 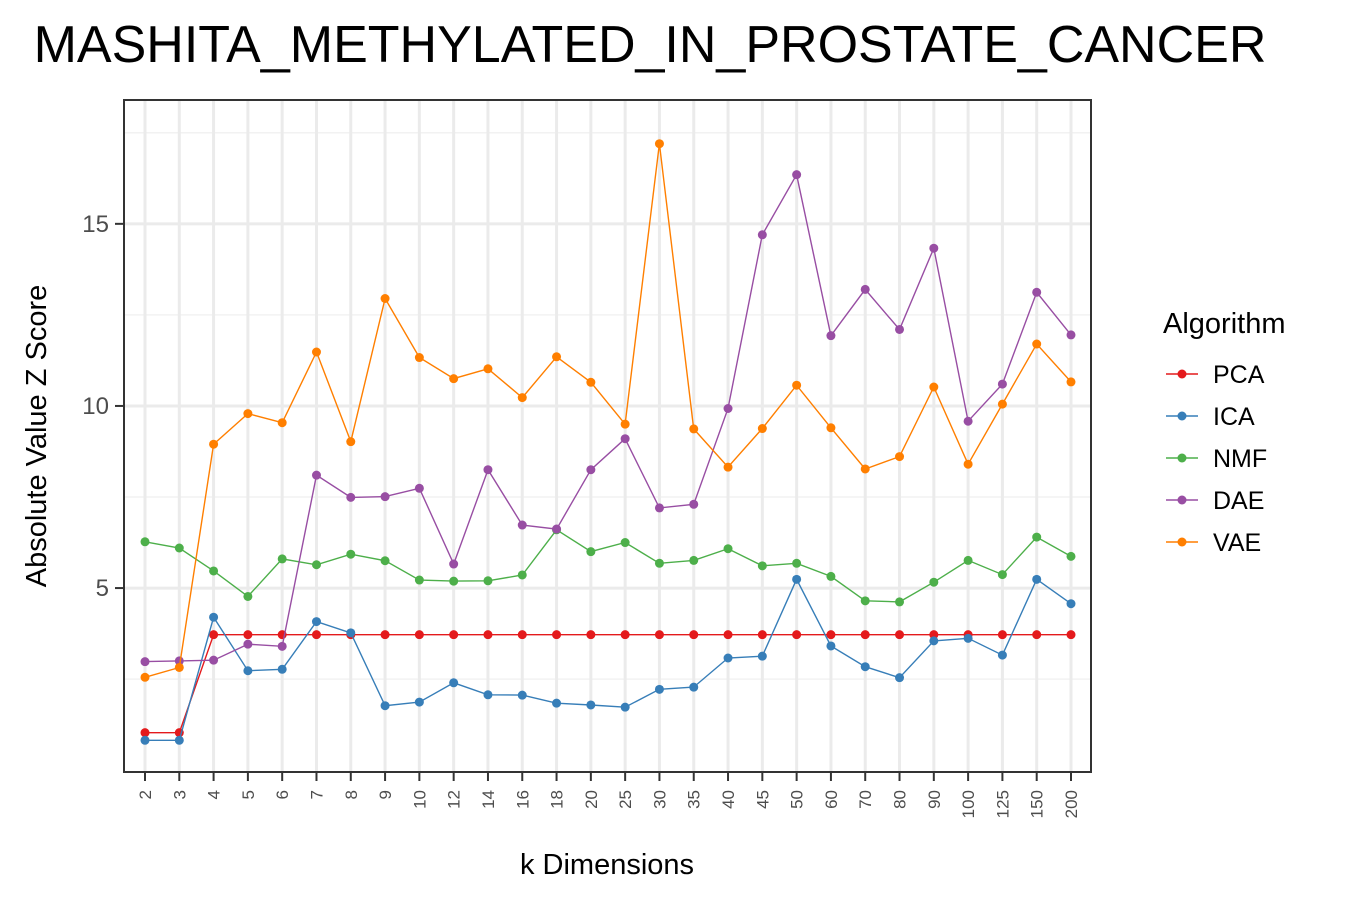 What do you see at coordinates (95, 406) in the screenshot?
I see `y-tick-label: 10` at bounding box center [95, 406].